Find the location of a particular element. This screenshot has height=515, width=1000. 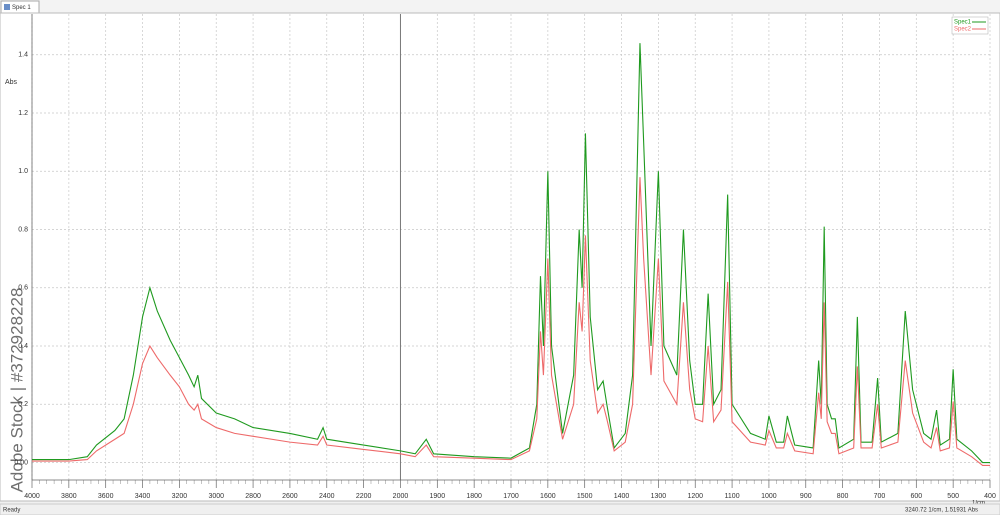

x-tick-label: 2000 is located at coordinates (401, 496).